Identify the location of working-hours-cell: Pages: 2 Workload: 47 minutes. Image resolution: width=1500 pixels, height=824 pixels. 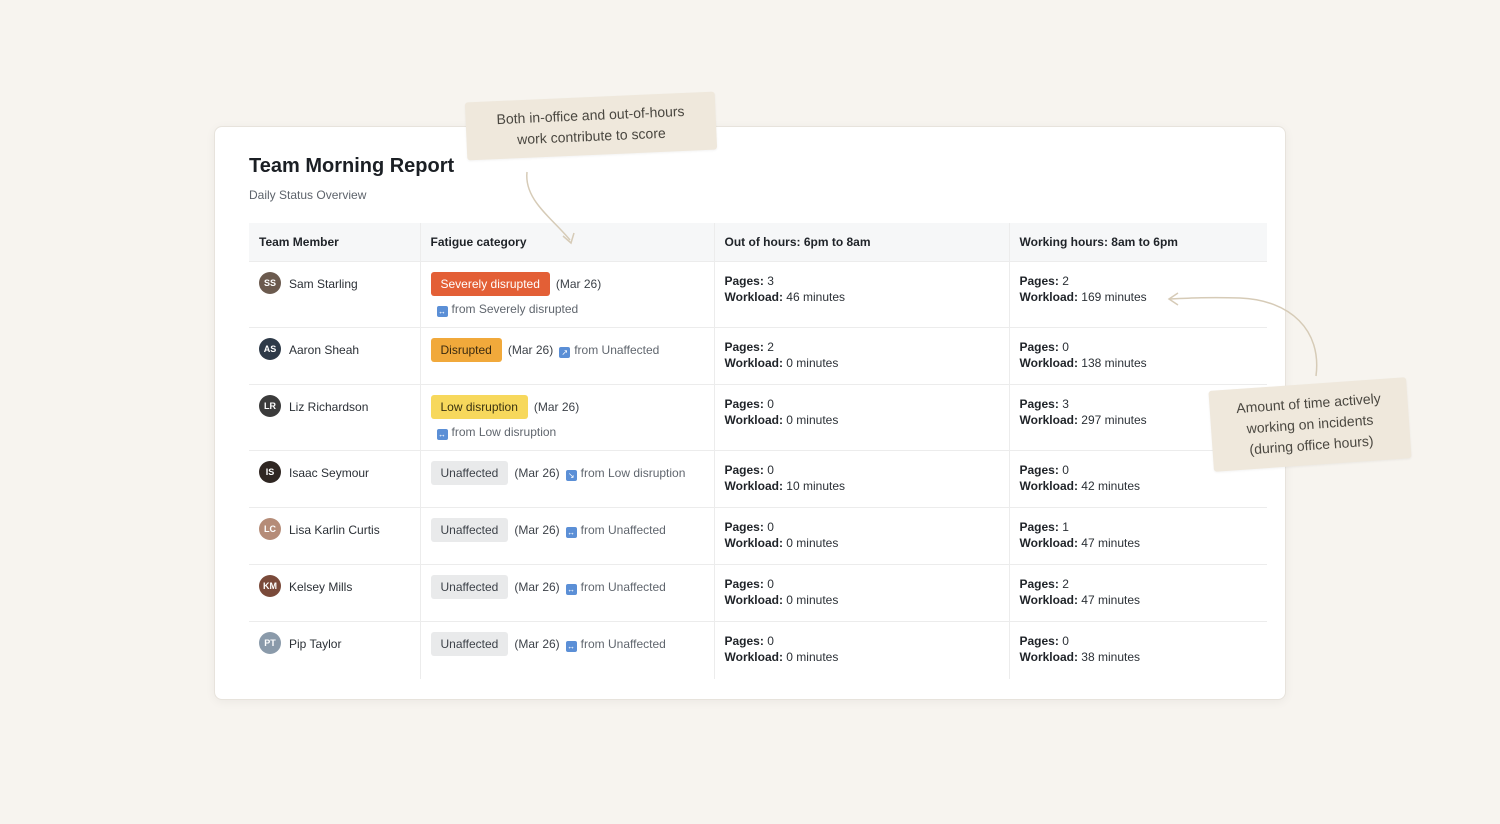
(1137, 593).